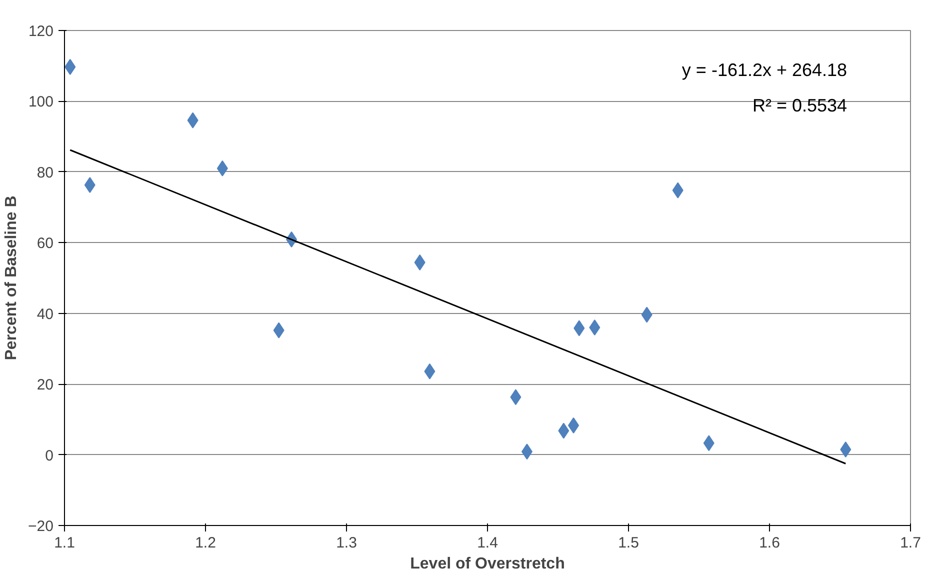 This screenshot has height=579, width=946. I want to click on x-tick-label: 1.2, so click(205, 543).